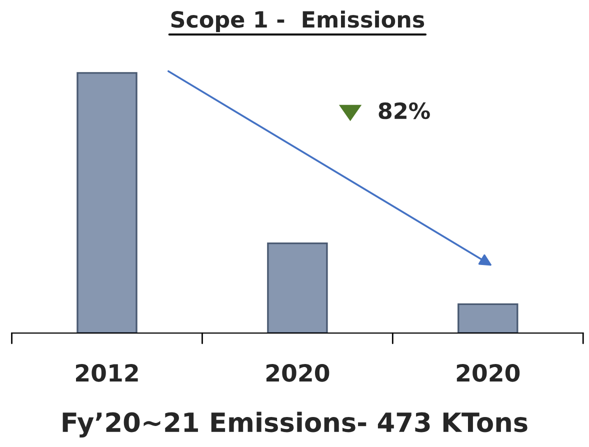 The image size is (589, 447). Describe the element at coordinates (297, 21) in the screenshot. I see `chart-title: Scope 1 - Emissions` at that location.